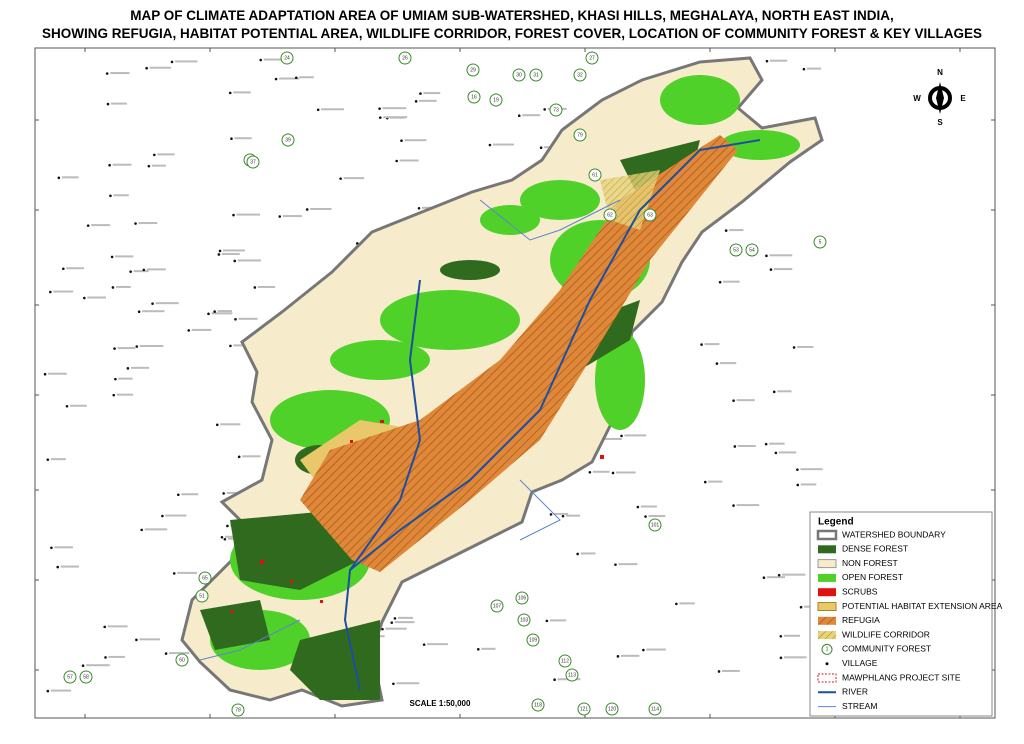 Image resolution: width=1024 pixels, height=744 pixels. Describe the element at coordinates (859, 706) in the screenshot. I see `legend-label: STREAM` at that location.